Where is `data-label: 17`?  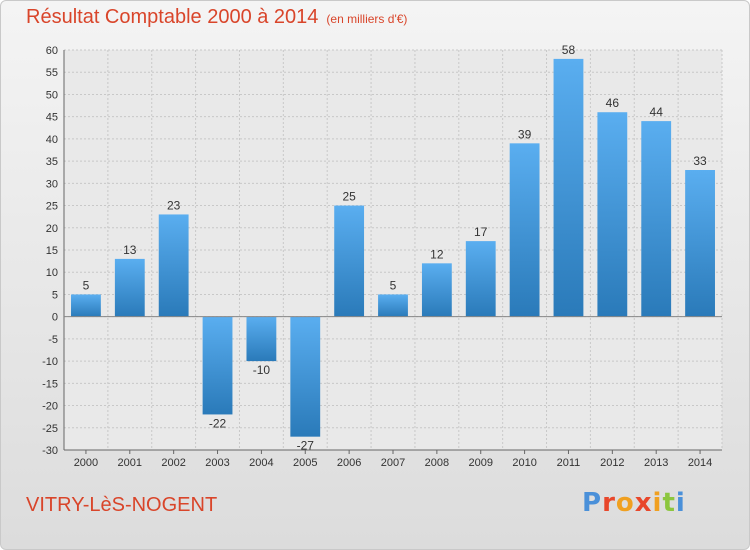
data-label: 17 is located at coordinates (481, 232).